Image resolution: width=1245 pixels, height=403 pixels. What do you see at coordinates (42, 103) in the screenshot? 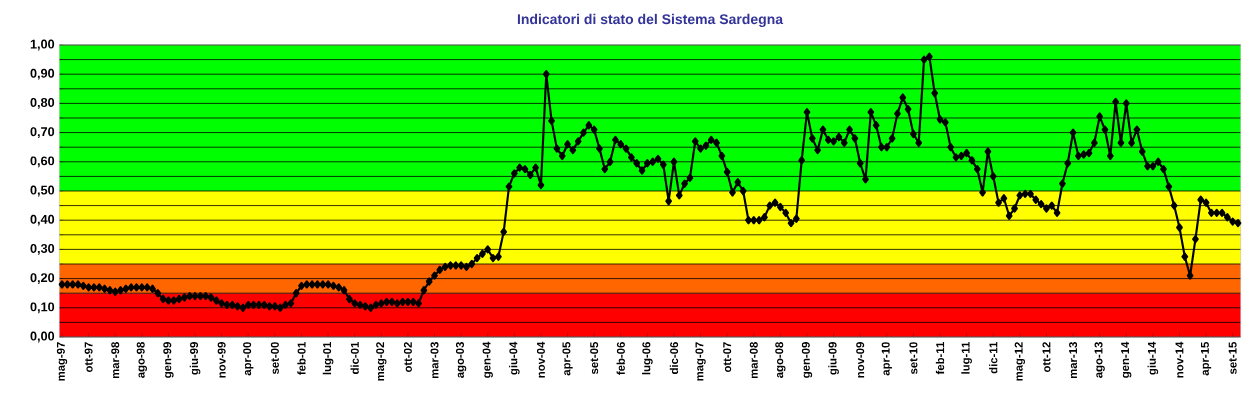
I see `y-tick-label: 0,80` at bounding box center [42, 103].